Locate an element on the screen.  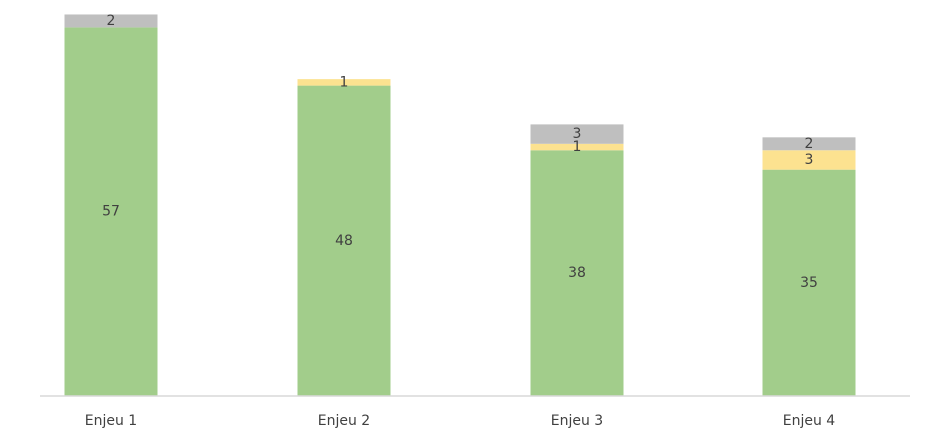
x-tick-label: Enjeu 4 is located at coordinates (809, 421).